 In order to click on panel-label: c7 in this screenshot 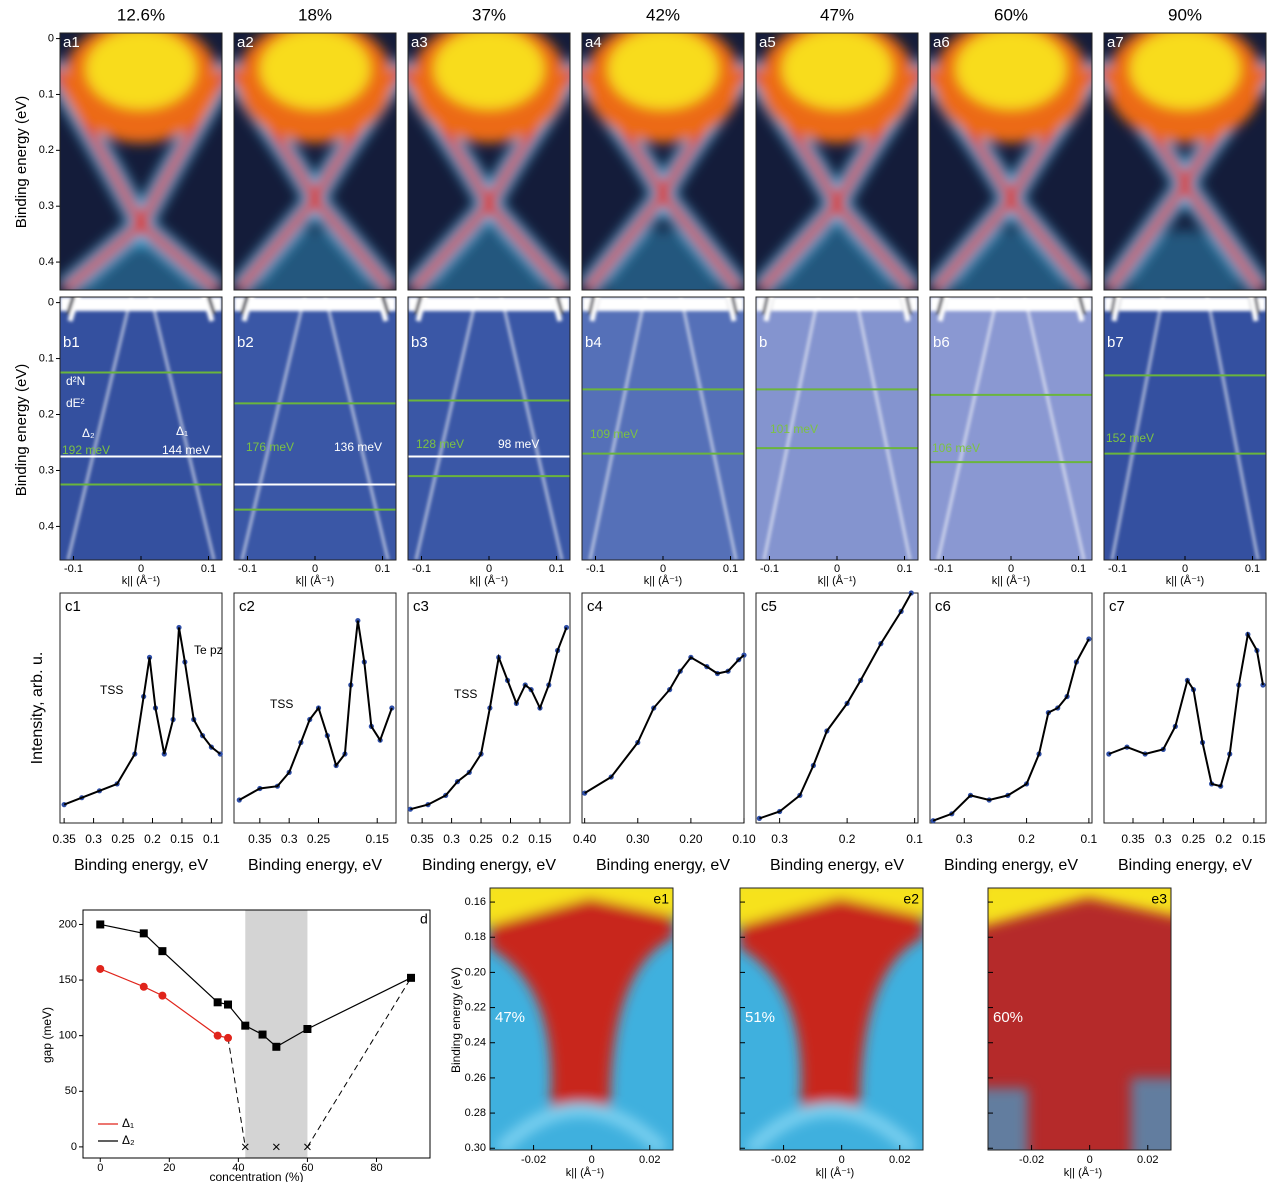, I will do `click(1117, 606)`.